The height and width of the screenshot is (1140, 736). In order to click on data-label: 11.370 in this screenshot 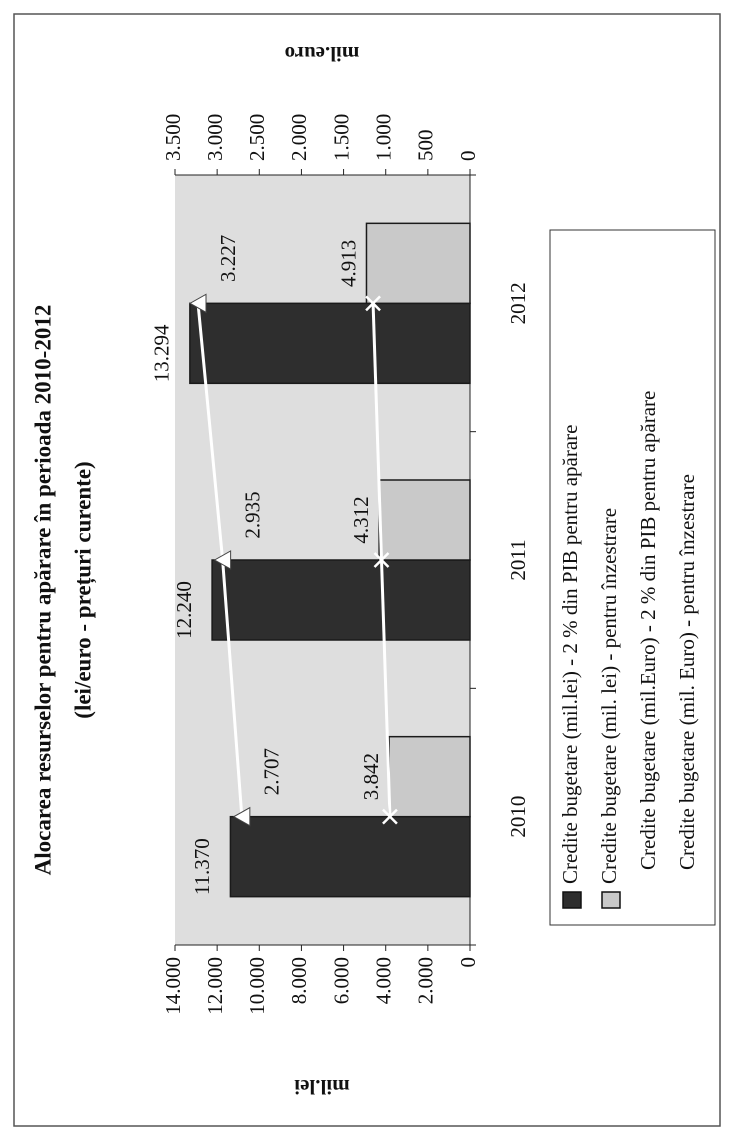, I will do `click(202, 866)`.